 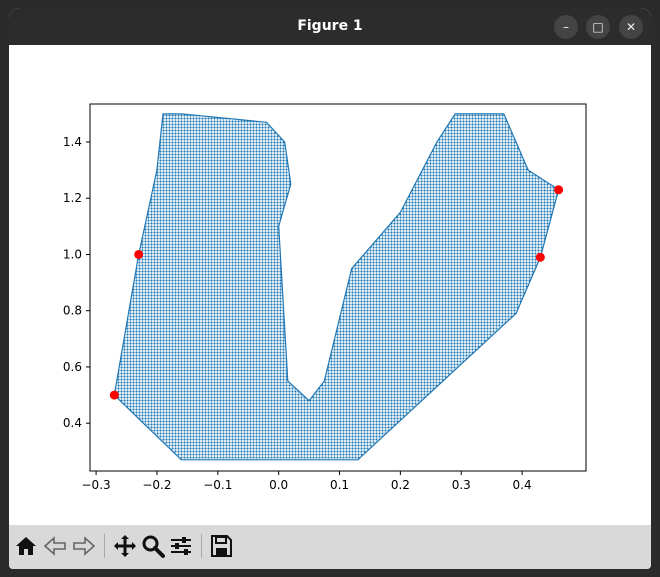 I want to click on x-tick-label: 0.3, so click(x=461, y=485).